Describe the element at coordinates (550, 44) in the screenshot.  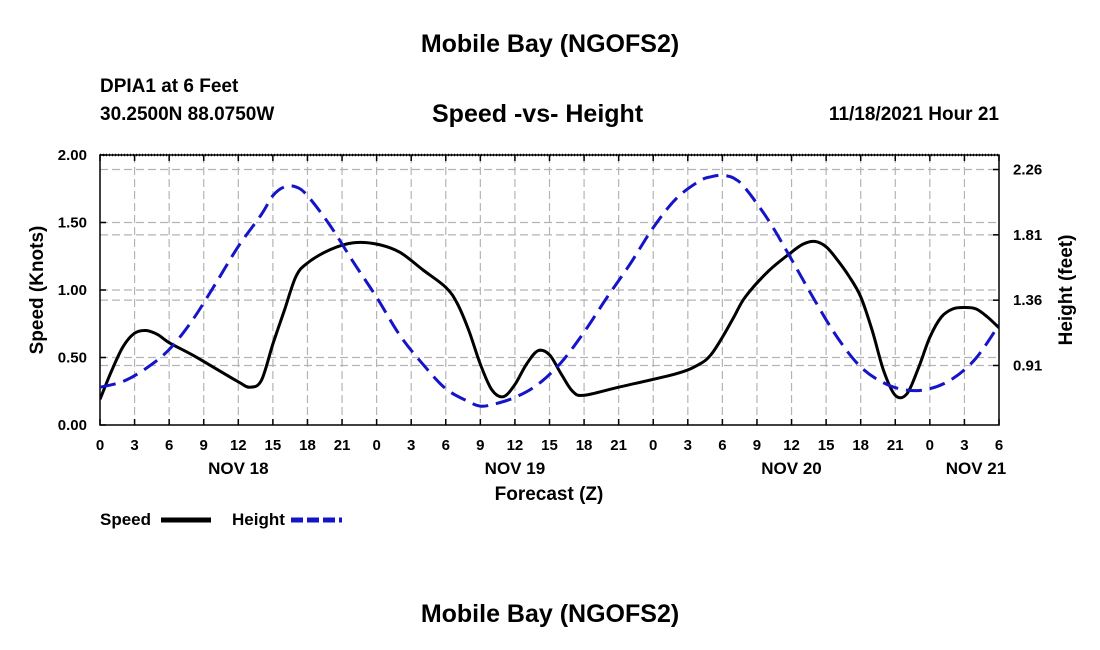
I see `page-title: Mobile Bay (NGOFS2)` at that location.